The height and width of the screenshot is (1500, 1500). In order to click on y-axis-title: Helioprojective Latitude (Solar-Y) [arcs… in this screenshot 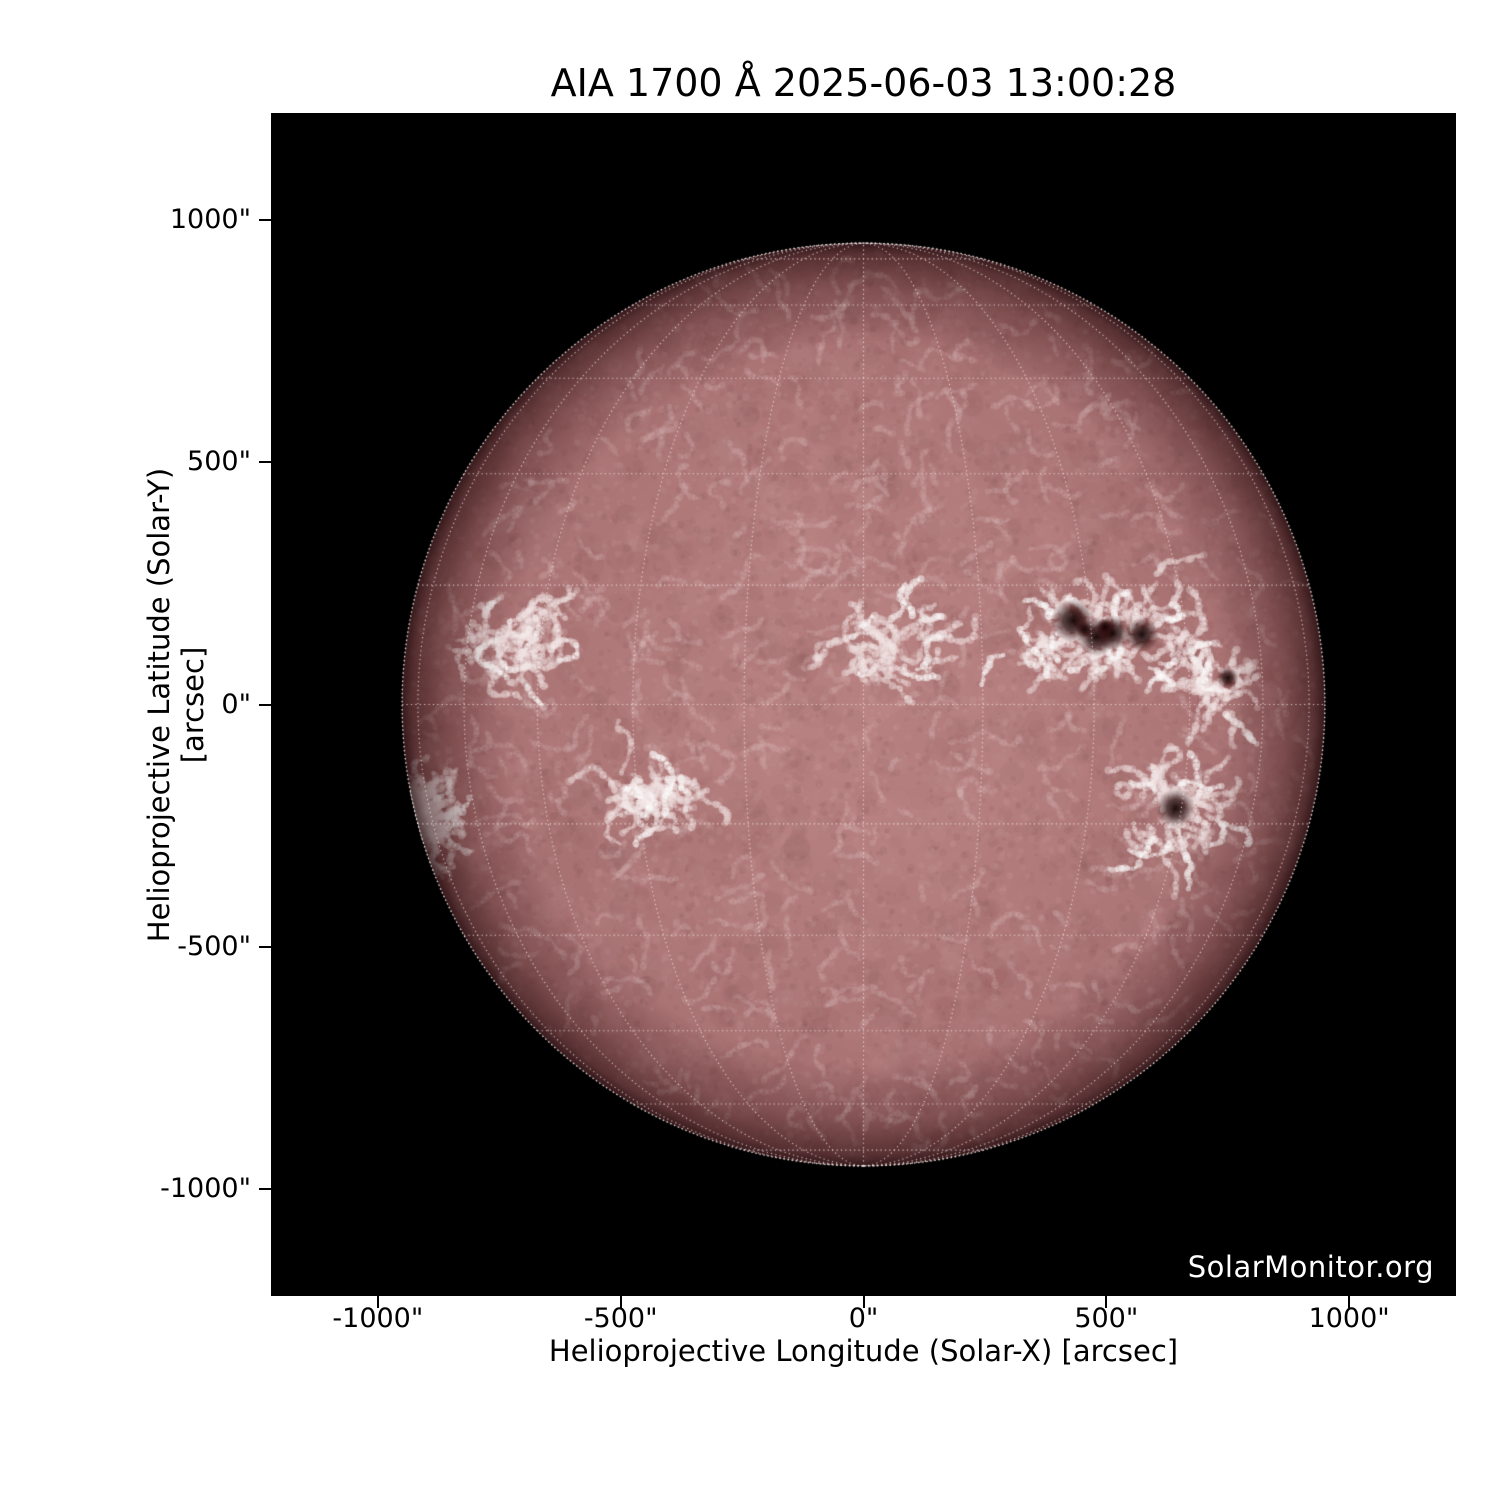, I will do `click(176, 705)`.